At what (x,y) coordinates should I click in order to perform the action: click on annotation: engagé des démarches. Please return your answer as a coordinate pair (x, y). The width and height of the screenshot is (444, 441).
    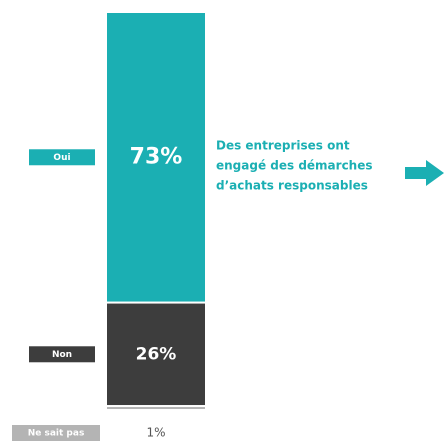
    Looking at the image, I should click on (294, 166).